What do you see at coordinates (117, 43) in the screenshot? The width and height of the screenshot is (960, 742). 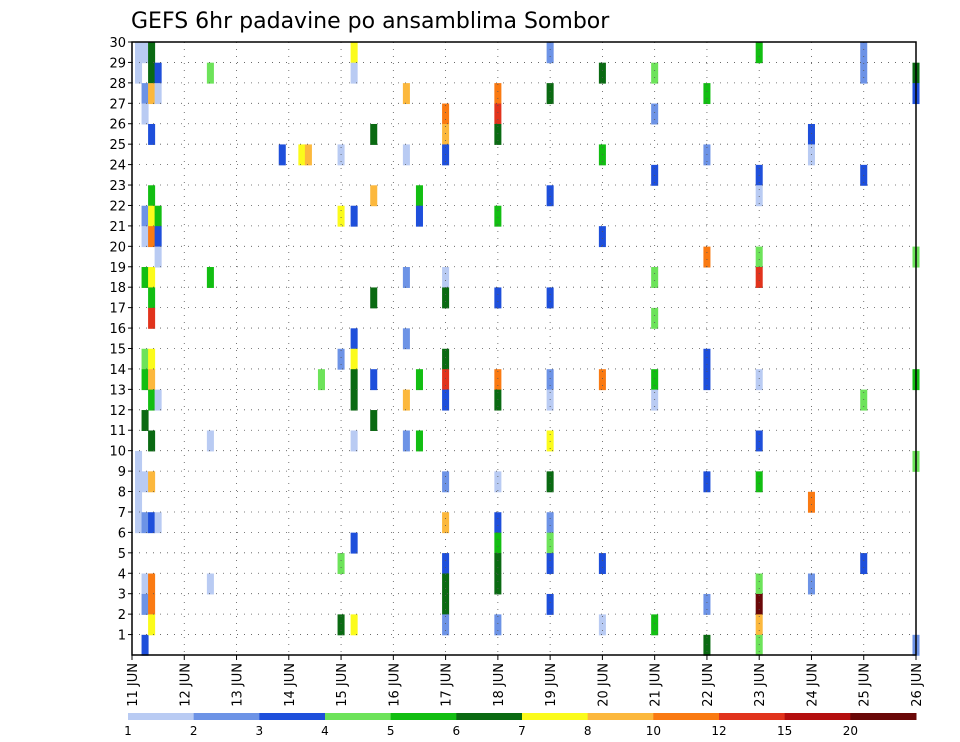 I see `y-tick-label: 30` at bounding box center [117, 43].